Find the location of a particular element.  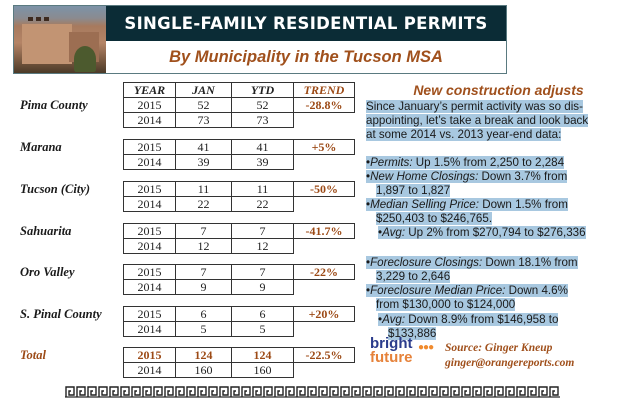

municipality-table: 2015 41 41 +5% 2014 39 39 is located at coordinates (239, 154).